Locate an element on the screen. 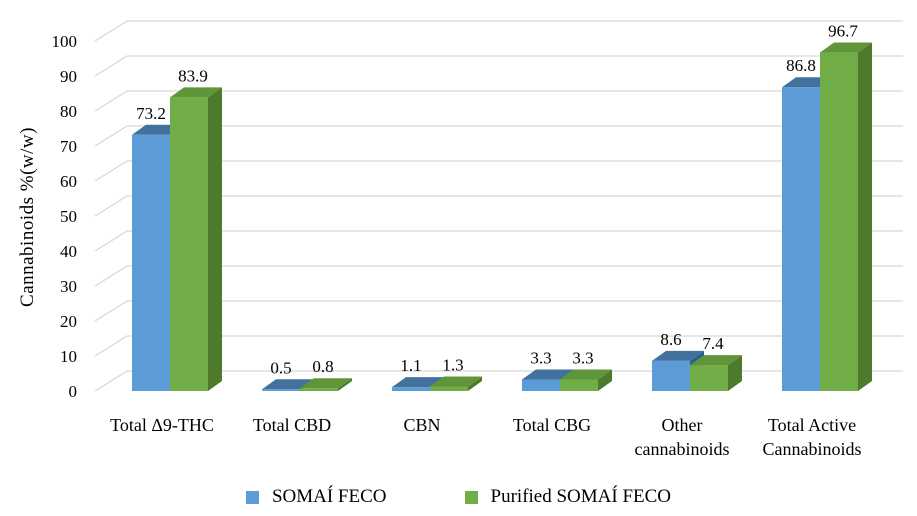 The image size is (917, 516). legend-swatch-green-icon is located at coordinates (471, 497).